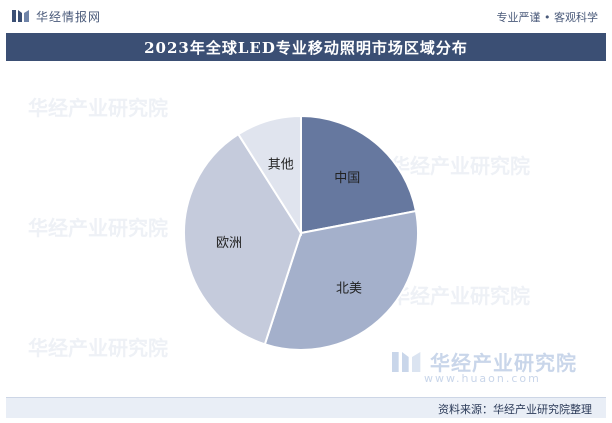 This screenshot has height=423, width=612. Describe the element at coordinates (503, 363) in the screenshot. I see `watermark-logo-text: 华经产业研究院` at that location.